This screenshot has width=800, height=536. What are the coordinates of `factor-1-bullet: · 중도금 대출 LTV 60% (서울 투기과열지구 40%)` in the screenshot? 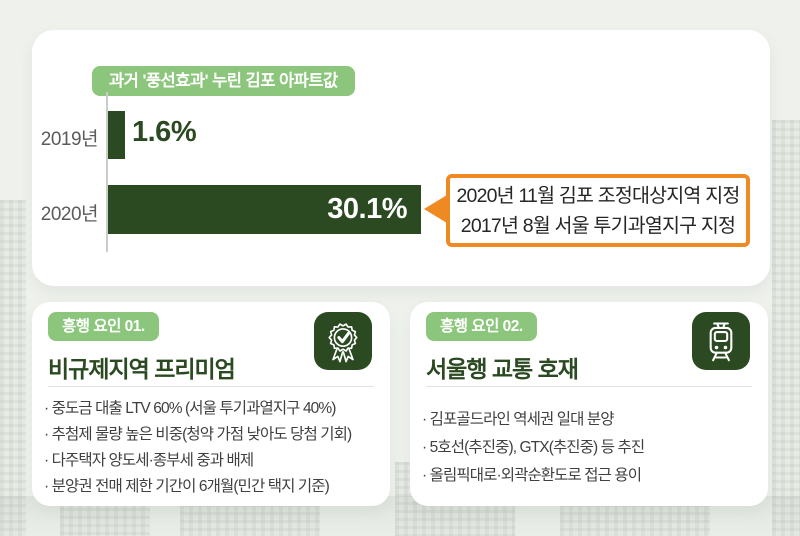 It's located at (190, 408).